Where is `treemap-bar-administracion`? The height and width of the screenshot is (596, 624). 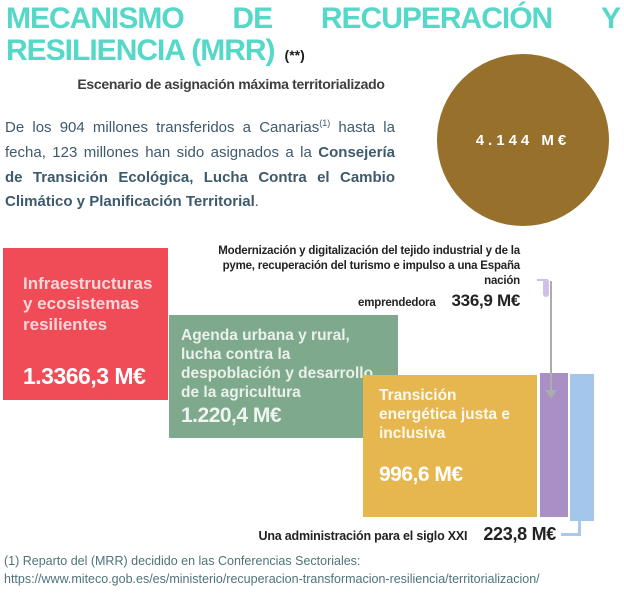
treemap-bar-administracion is located at coordinates (582, 447).